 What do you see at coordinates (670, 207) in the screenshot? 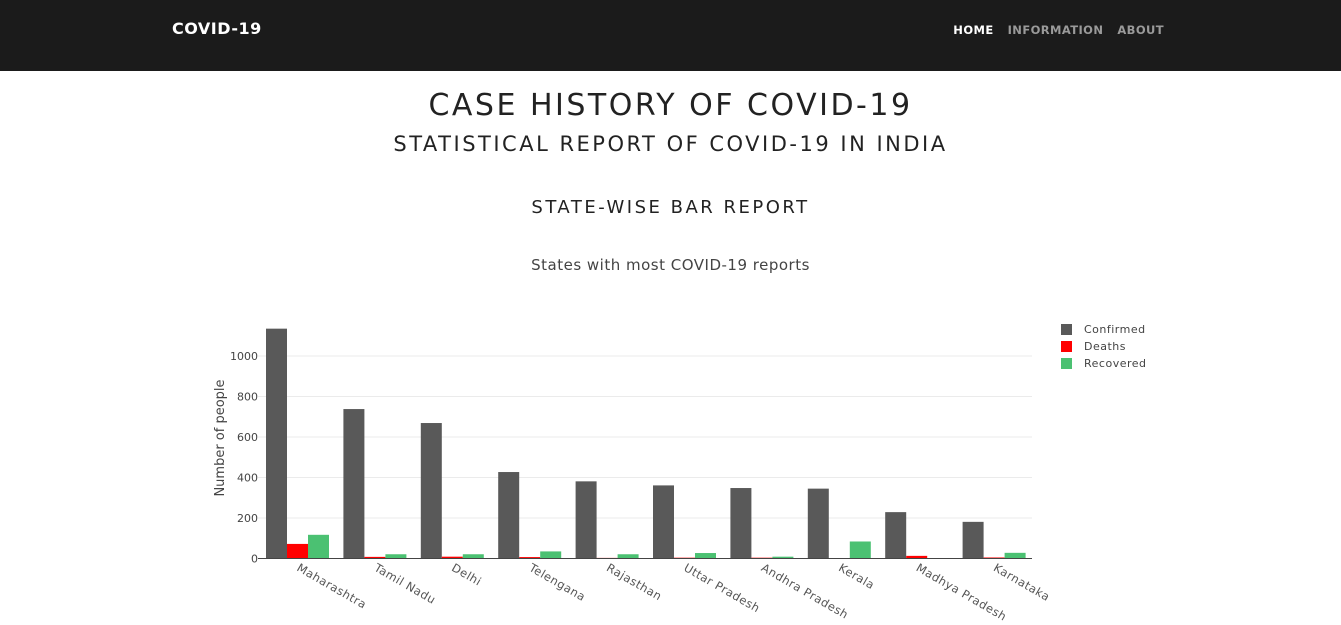
I see `section-heading: STATE-WISE BAR REPORT` at bounding box center [670, 207].